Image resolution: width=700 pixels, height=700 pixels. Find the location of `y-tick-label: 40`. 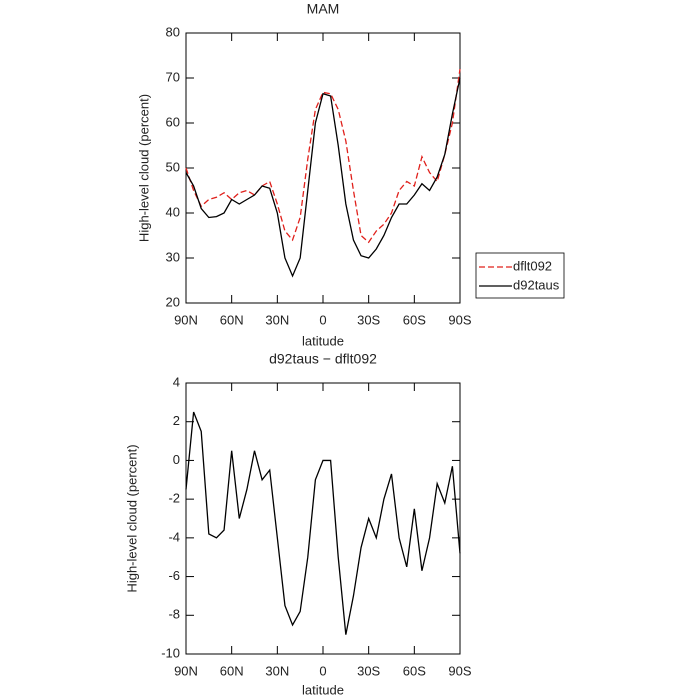

y-tick-label: 40 is located at coordinates (173, 211).